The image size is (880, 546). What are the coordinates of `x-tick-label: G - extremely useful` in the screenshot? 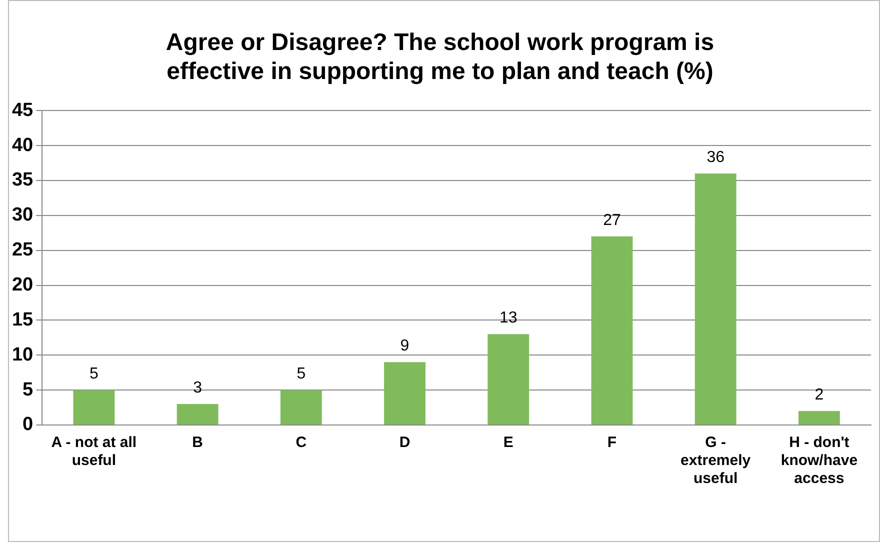 It's located at (716, 461).